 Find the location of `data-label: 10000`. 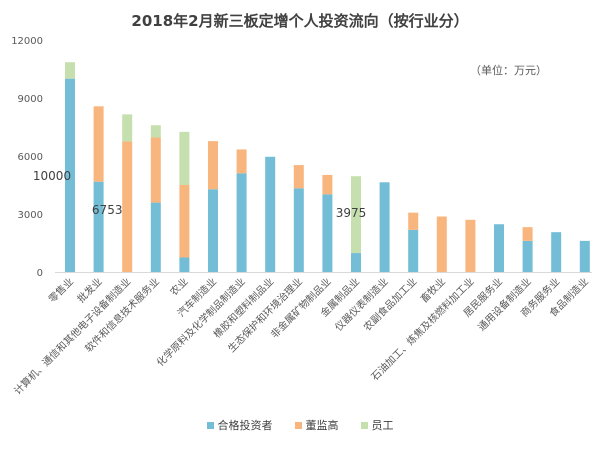

data-label: 10000 is located at coordinates (52, 176).